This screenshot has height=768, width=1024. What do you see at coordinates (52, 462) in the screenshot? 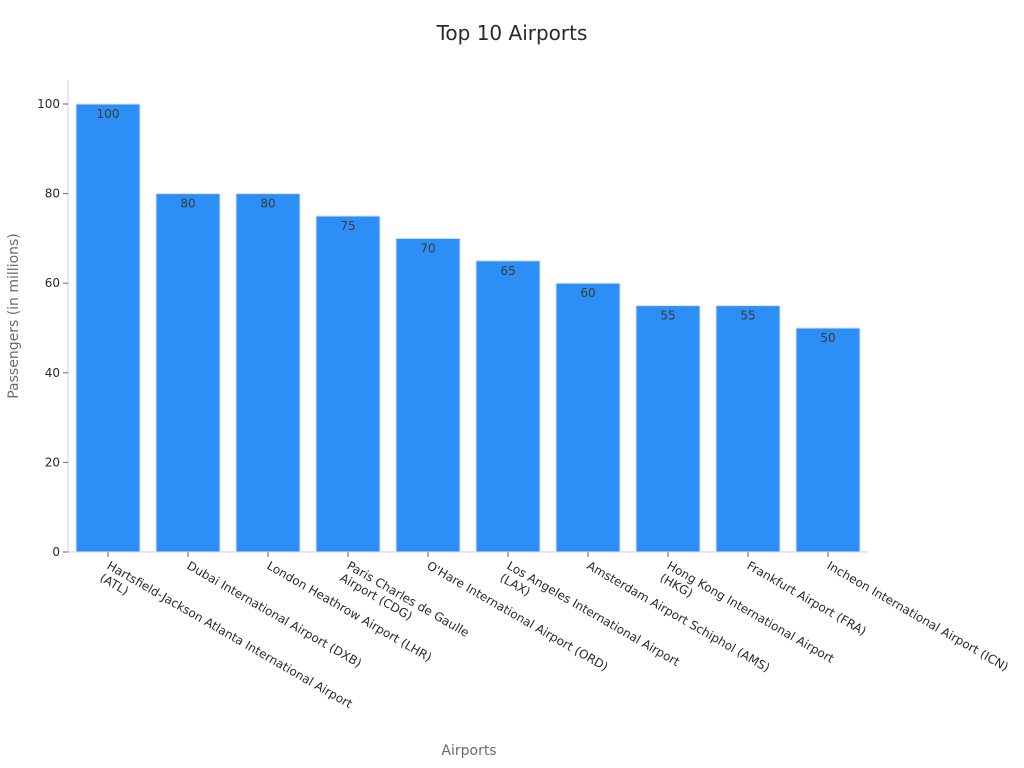
I see `y-tick-label: 20` at bounding box center [52, 462].